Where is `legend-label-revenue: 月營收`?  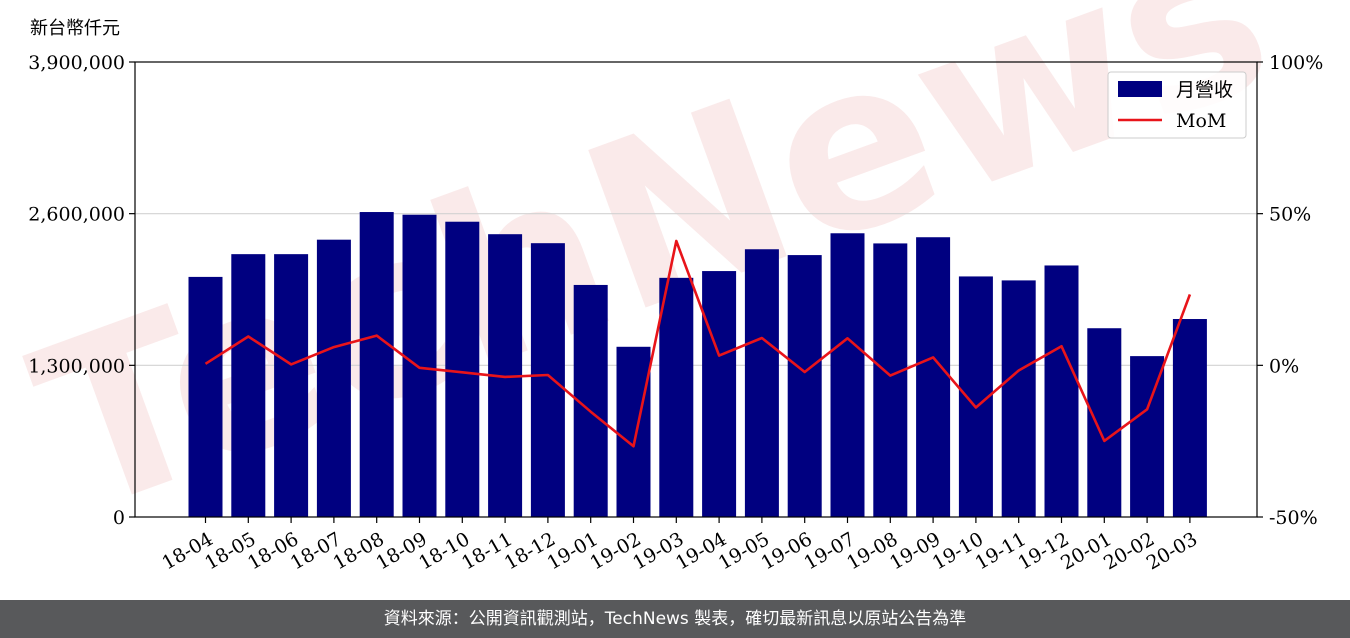
legend-label-revenue: 月營收 is located at coordinates (1204, 90).